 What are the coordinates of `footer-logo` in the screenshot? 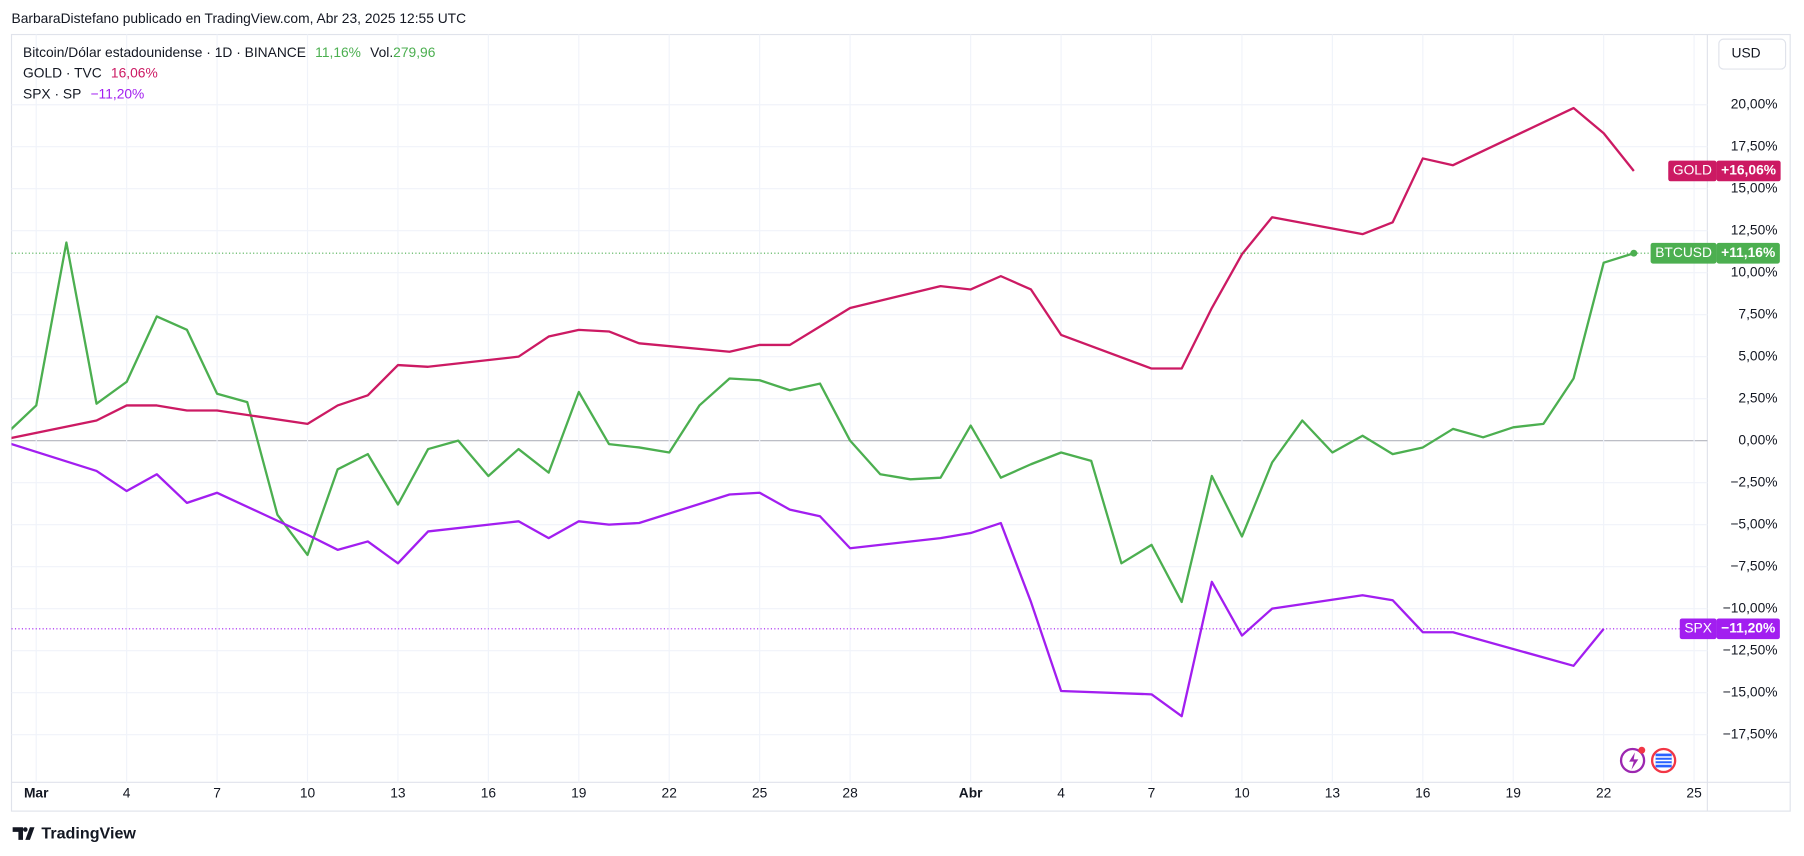 It's located at (23, 833).